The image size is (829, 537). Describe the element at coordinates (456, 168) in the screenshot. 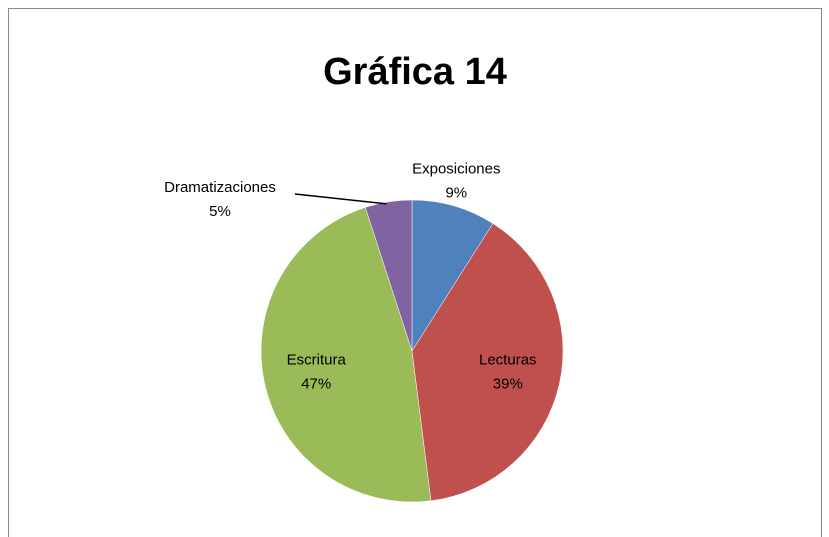

I see `slice-label: Exposiciones` at that location.